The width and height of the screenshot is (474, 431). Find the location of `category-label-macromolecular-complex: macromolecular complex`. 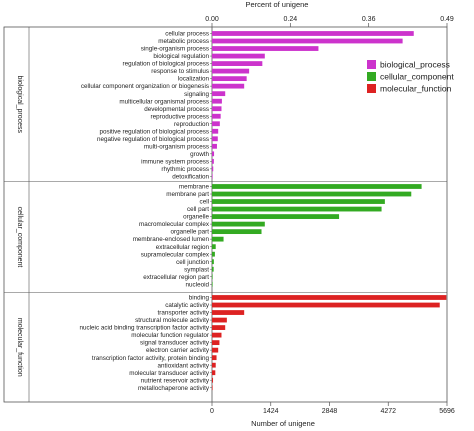

category-label-macromolecular-complex: macromolecular complex is located at coordinates (174, 224).